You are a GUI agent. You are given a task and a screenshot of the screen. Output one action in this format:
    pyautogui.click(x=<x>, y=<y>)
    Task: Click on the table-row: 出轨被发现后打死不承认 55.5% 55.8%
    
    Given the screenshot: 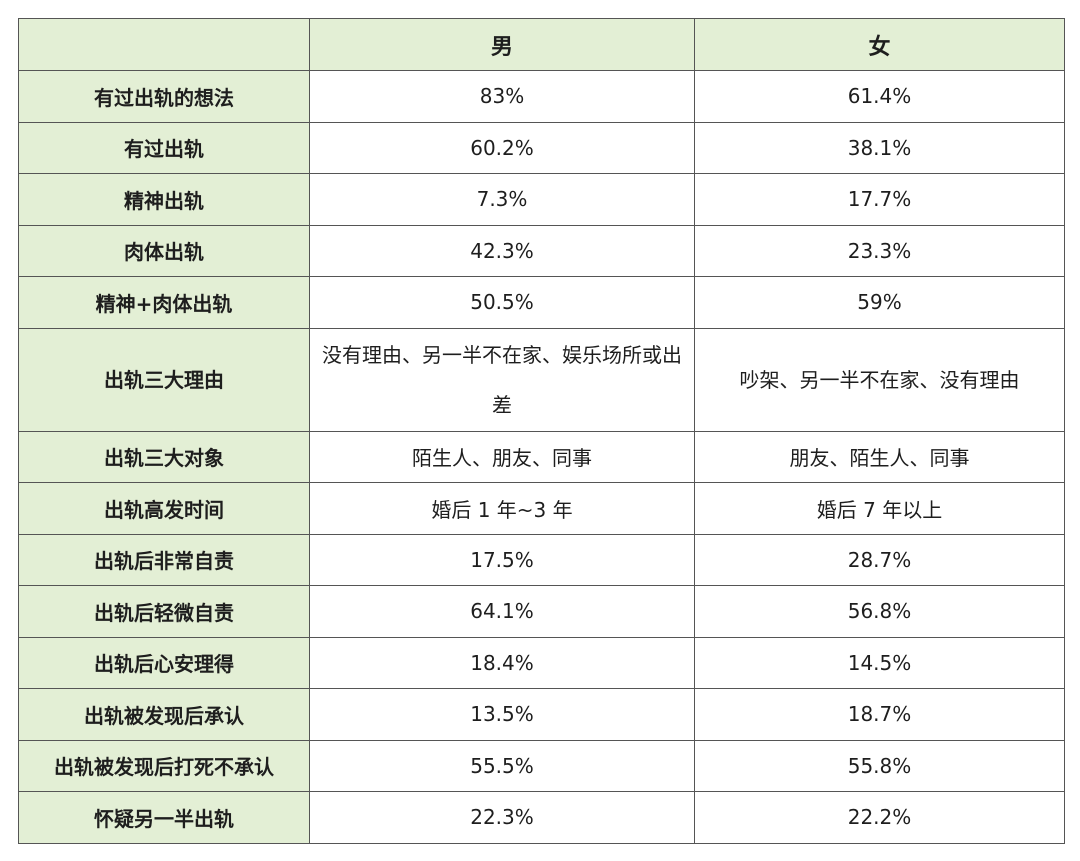 What is the action you would take?
    pyautogui.click(x=541, y=765)
    